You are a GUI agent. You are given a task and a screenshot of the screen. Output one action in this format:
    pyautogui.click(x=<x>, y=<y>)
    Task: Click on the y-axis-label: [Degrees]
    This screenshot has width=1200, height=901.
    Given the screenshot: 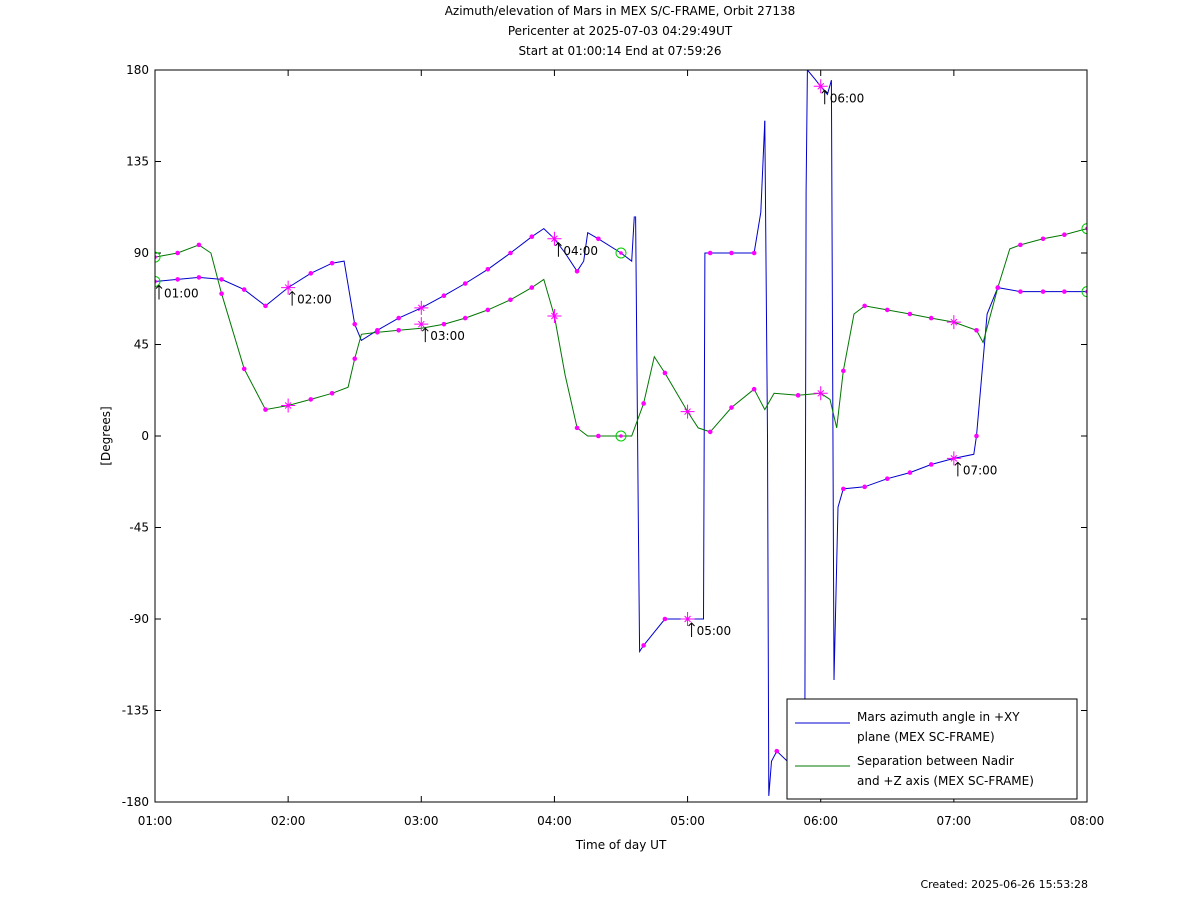 What is the action you would take?
    pyautogui.click(x=106, y=435)
    